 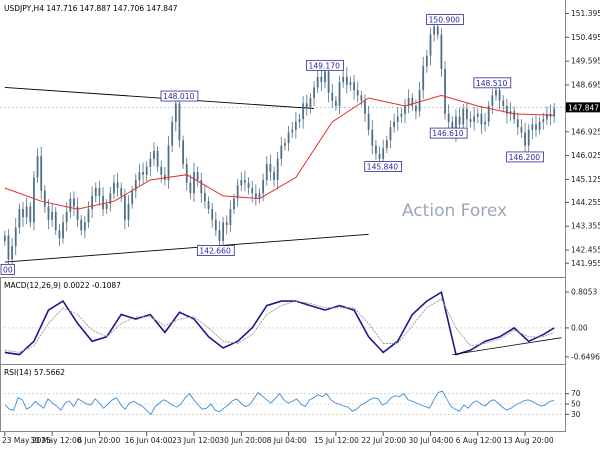 What do you see at coordinates (583, 107) in the screenshot?
I see `last-price-tag` at bounding box center [583, 107].